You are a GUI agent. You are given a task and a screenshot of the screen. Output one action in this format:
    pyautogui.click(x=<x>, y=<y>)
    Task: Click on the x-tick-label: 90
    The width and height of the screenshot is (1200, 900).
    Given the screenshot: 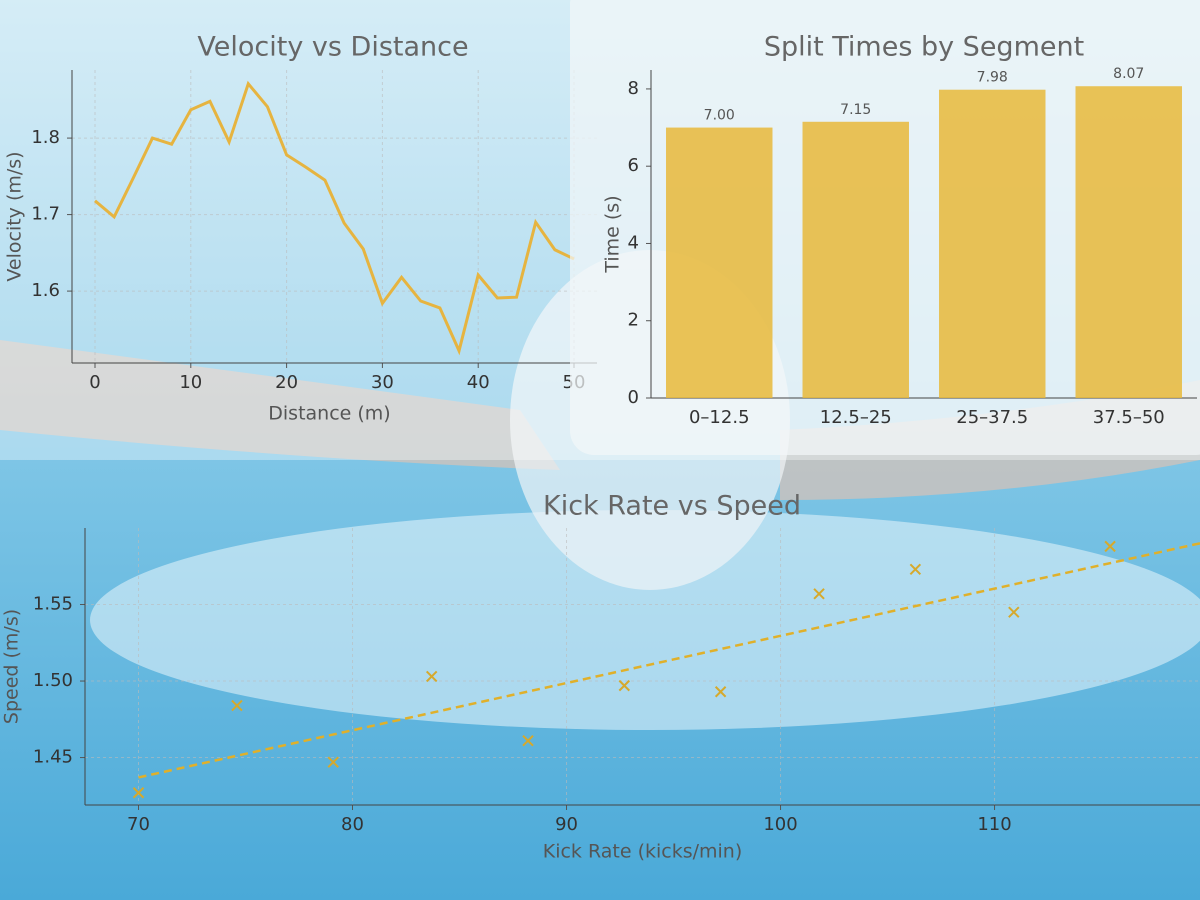 What is the action you would take?
    pyautogui.click(x=566, y=824)
    